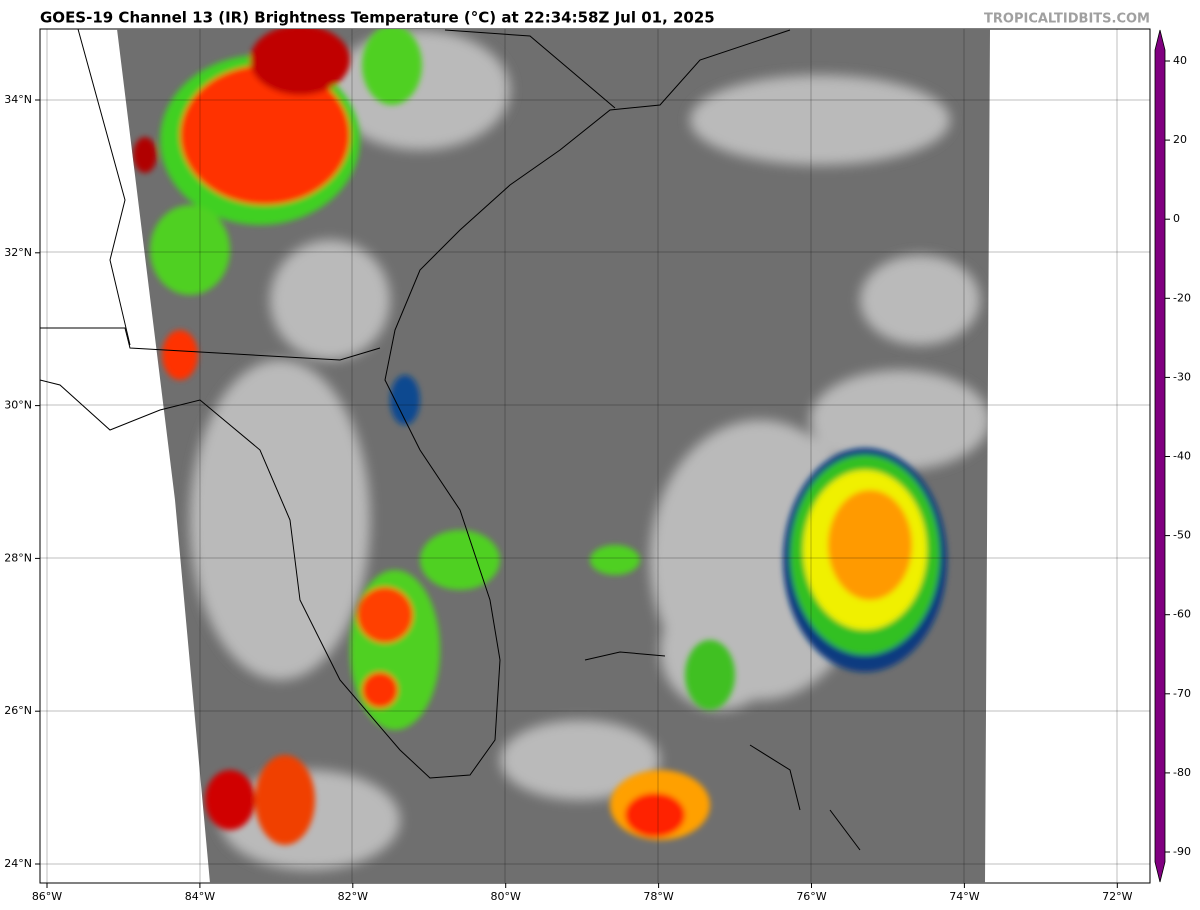 This screenshot has height=910, width=1200. Describe the element at coordinates (18, 252) in the screenshot. I see `lat-label: 32°N` at that location.